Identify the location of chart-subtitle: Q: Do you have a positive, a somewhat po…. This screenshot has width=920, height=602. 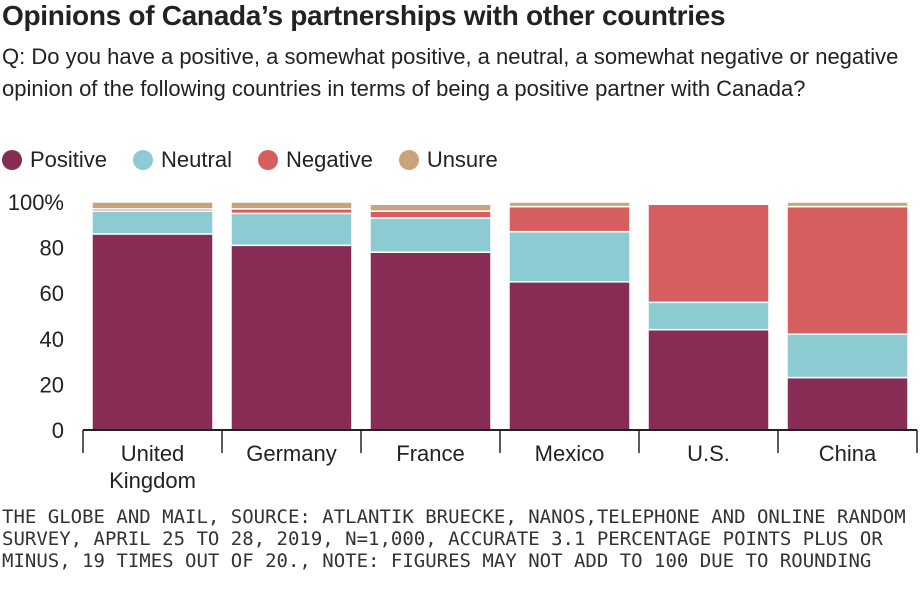
(450, 72).